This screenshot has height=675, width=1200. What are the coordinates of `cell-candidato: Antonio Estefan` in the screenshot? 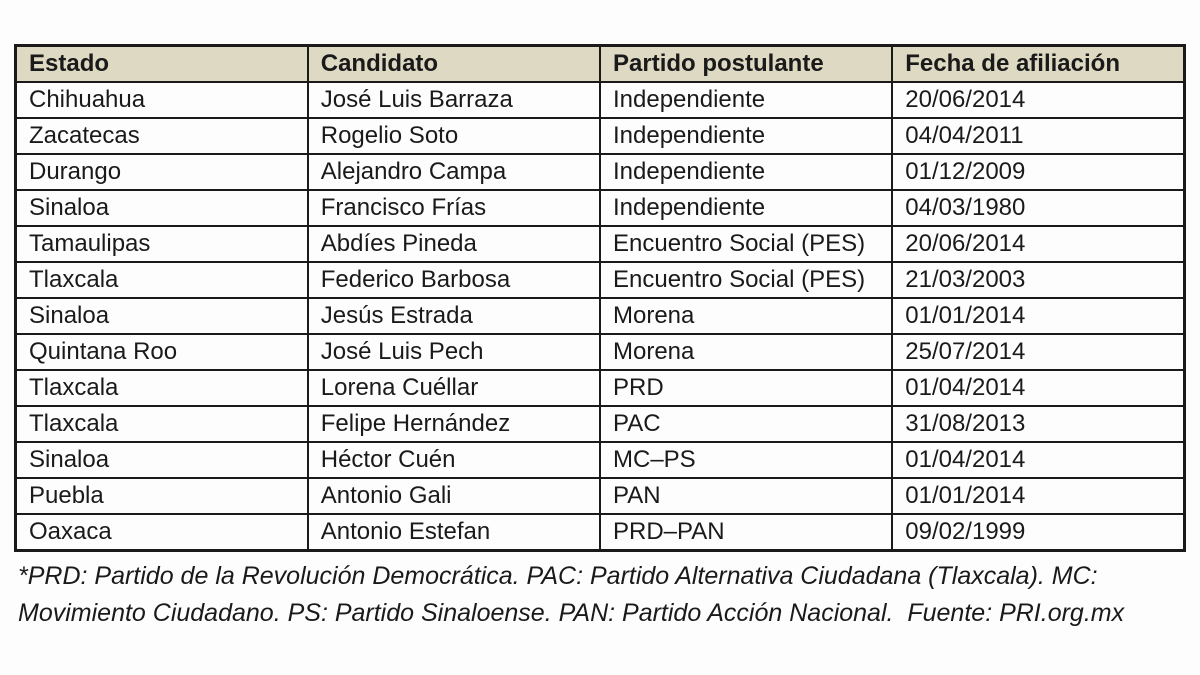 It's located at (454, 532).